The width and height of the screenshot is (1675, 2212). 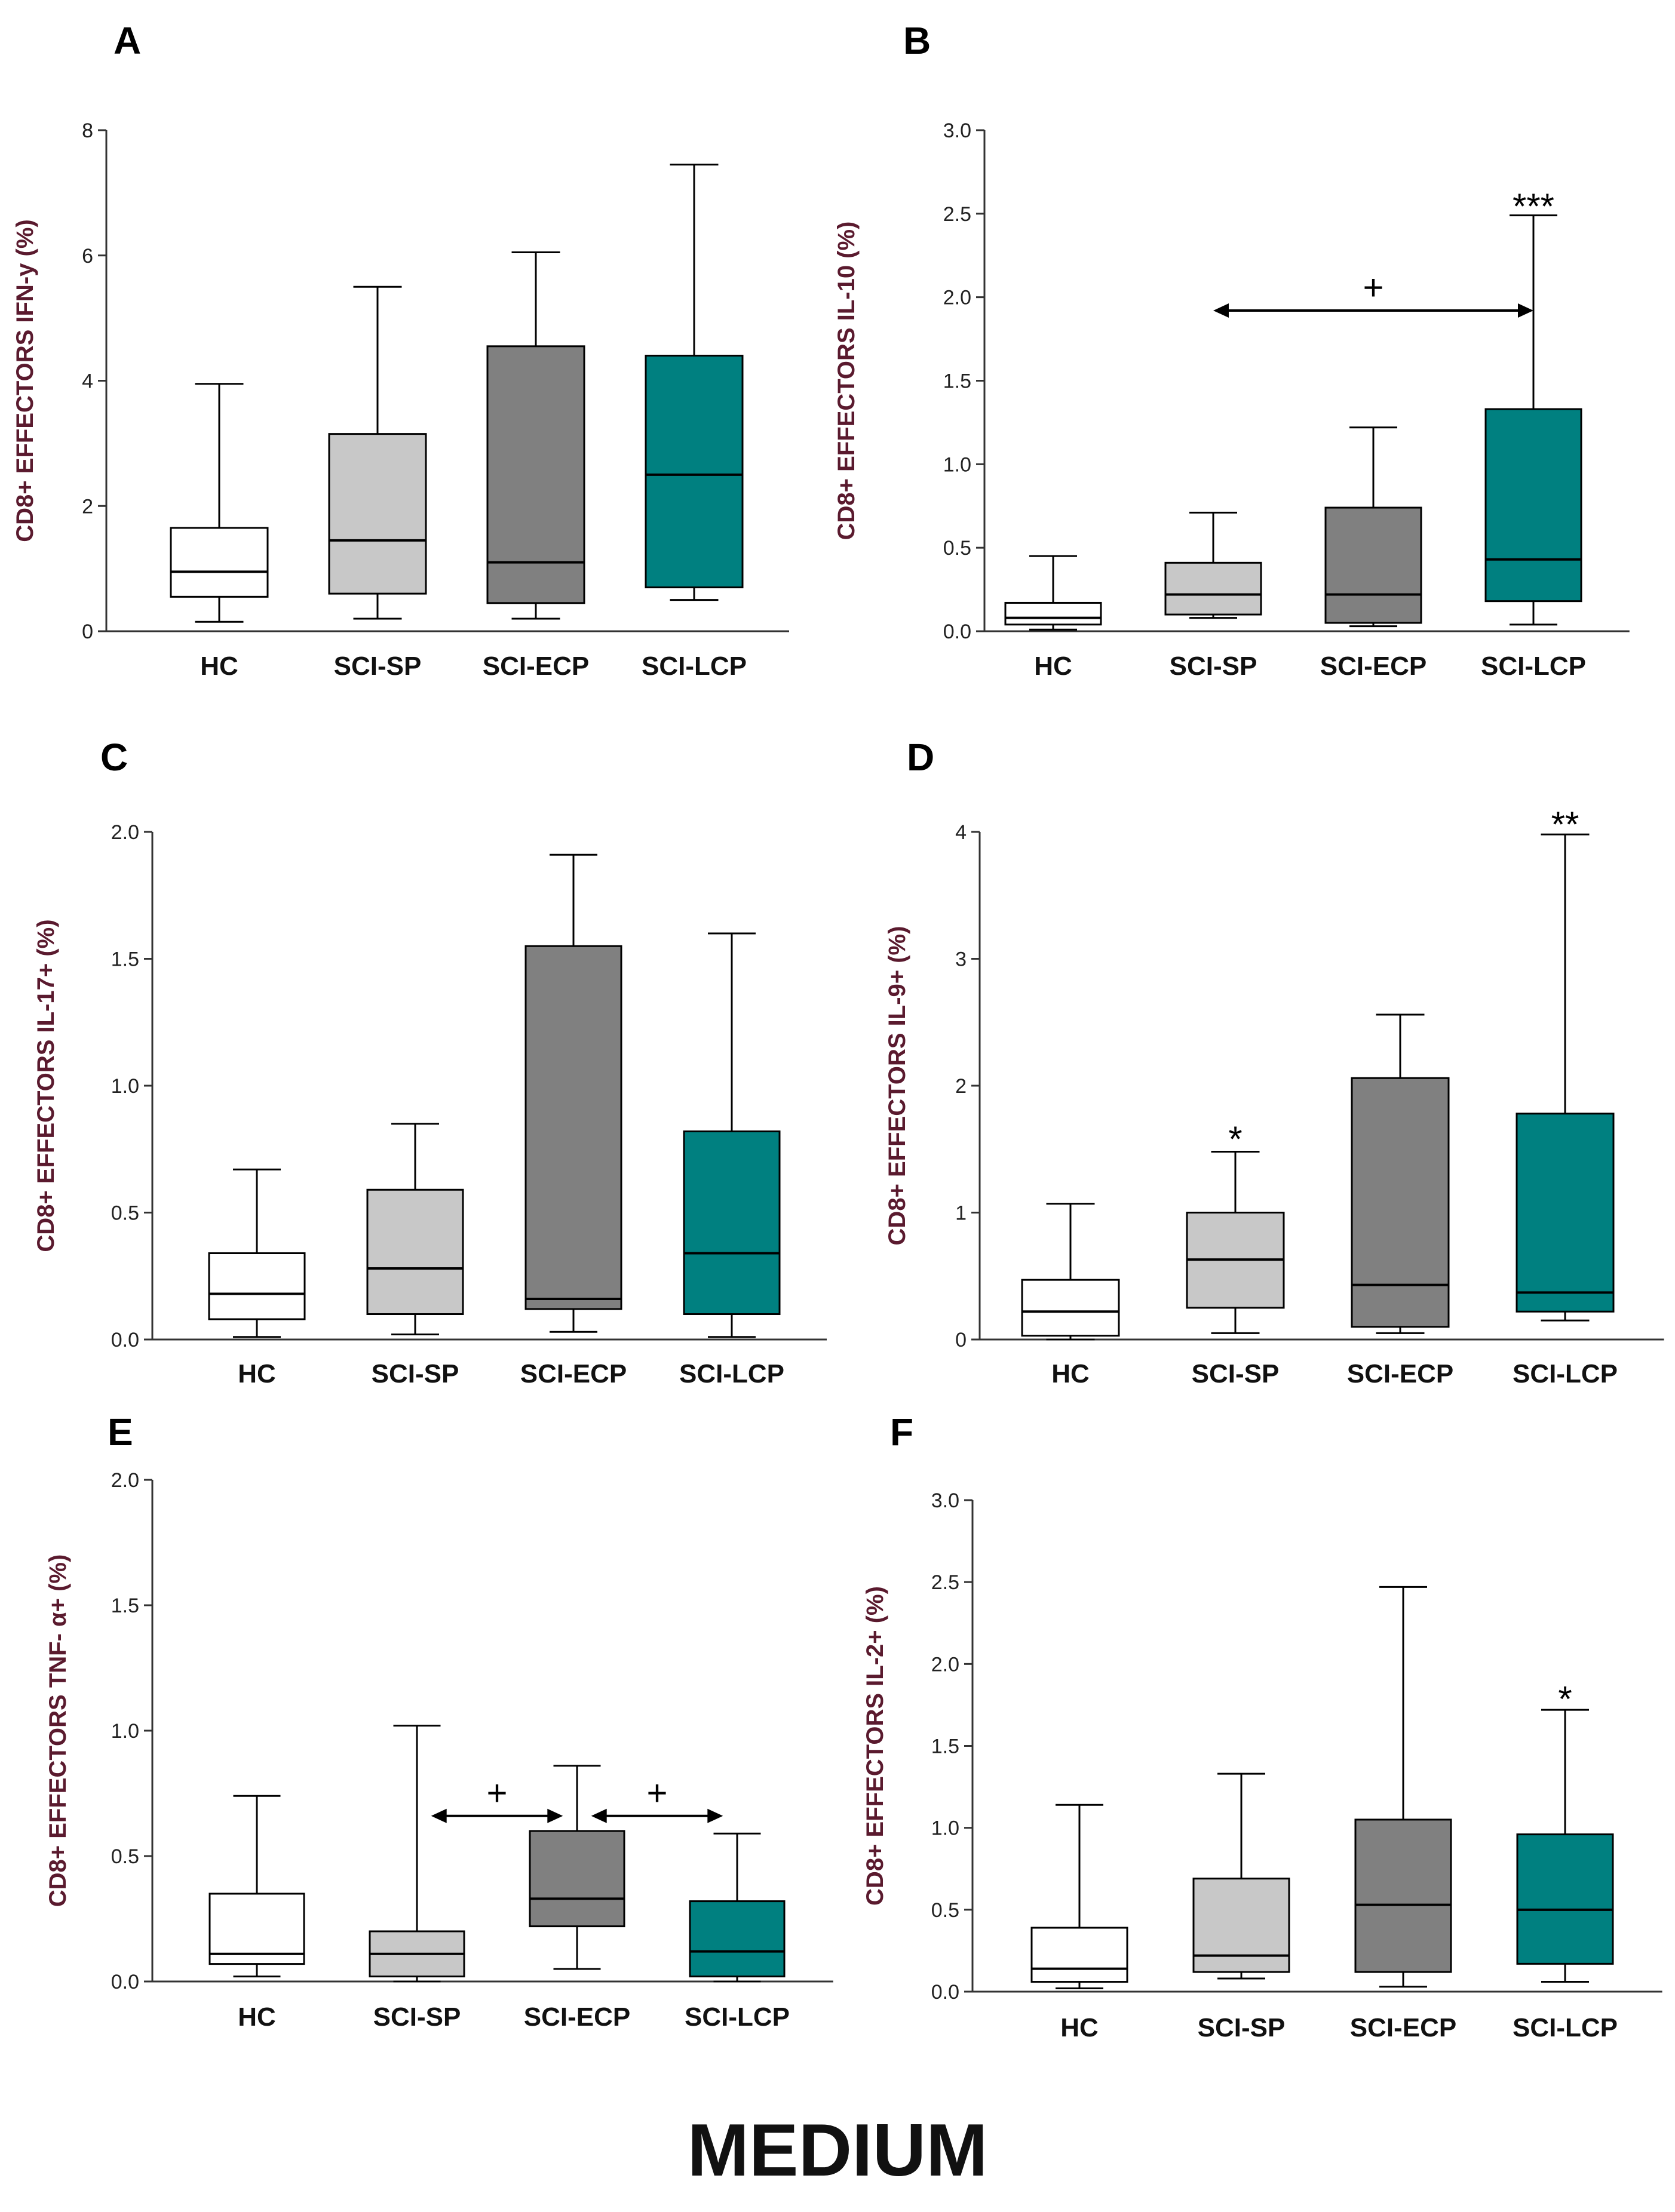 What do you see at coordinates (88, 632) in the screenshot?
I see `y-tick-label: 0` at bounding box center [88, 632].